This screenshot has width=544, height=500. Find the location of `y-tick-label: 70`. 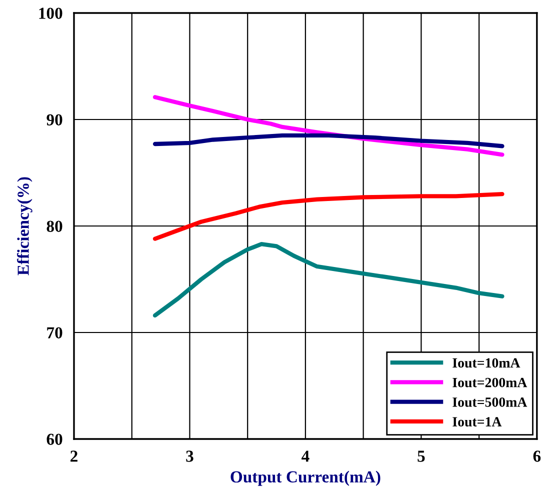

y-tick-label: 70 is located at coordinates (54, 332).